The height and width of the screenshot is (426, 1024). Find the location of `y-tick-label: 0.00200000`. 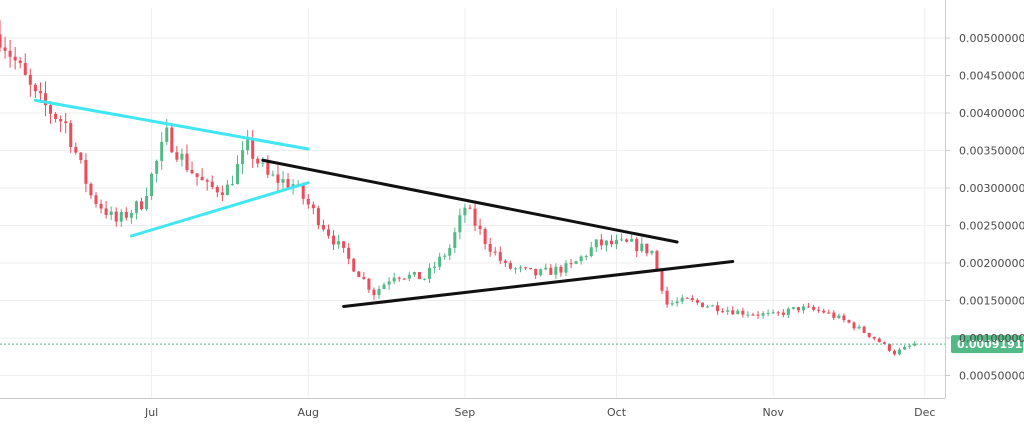

y-tick-label: 0.00200000 is located at coordinates (991, 263).